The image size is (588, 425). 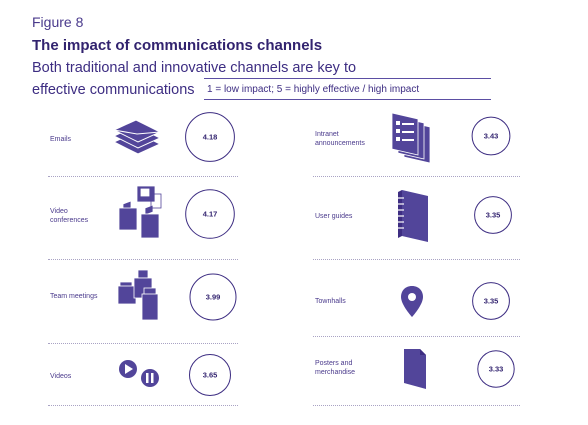 I want to click on chart-title: The impact of communications channels, so click(x=177, y=45).